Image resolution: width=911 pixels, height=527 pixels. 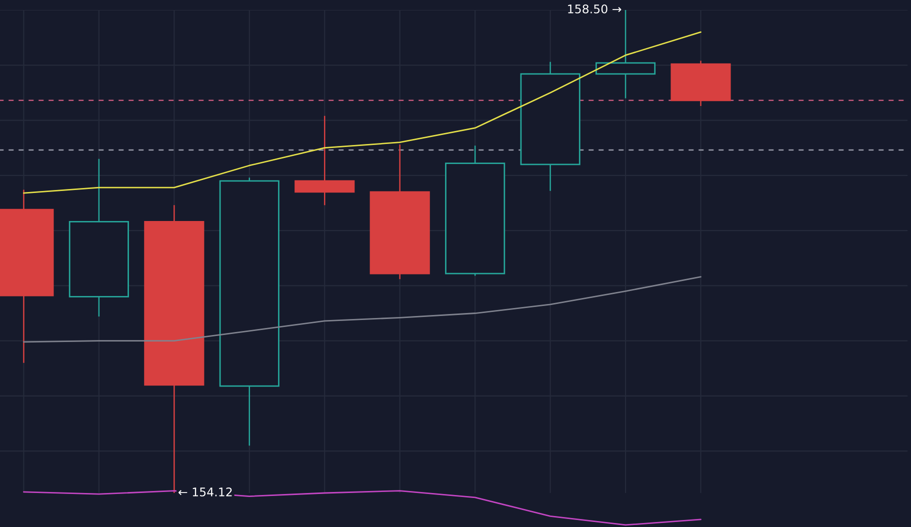 I want to click on annotation: 158.50 →, so click(x=595, y=9).